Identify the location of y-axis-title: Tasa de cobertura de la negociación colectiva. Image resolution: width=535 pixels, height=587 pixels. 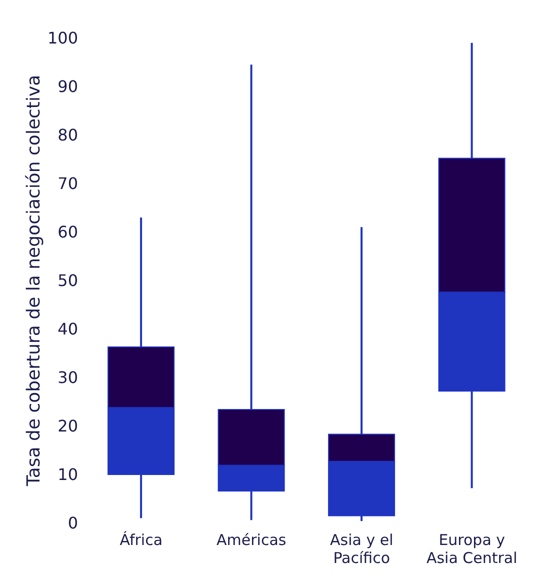
(33, 281).